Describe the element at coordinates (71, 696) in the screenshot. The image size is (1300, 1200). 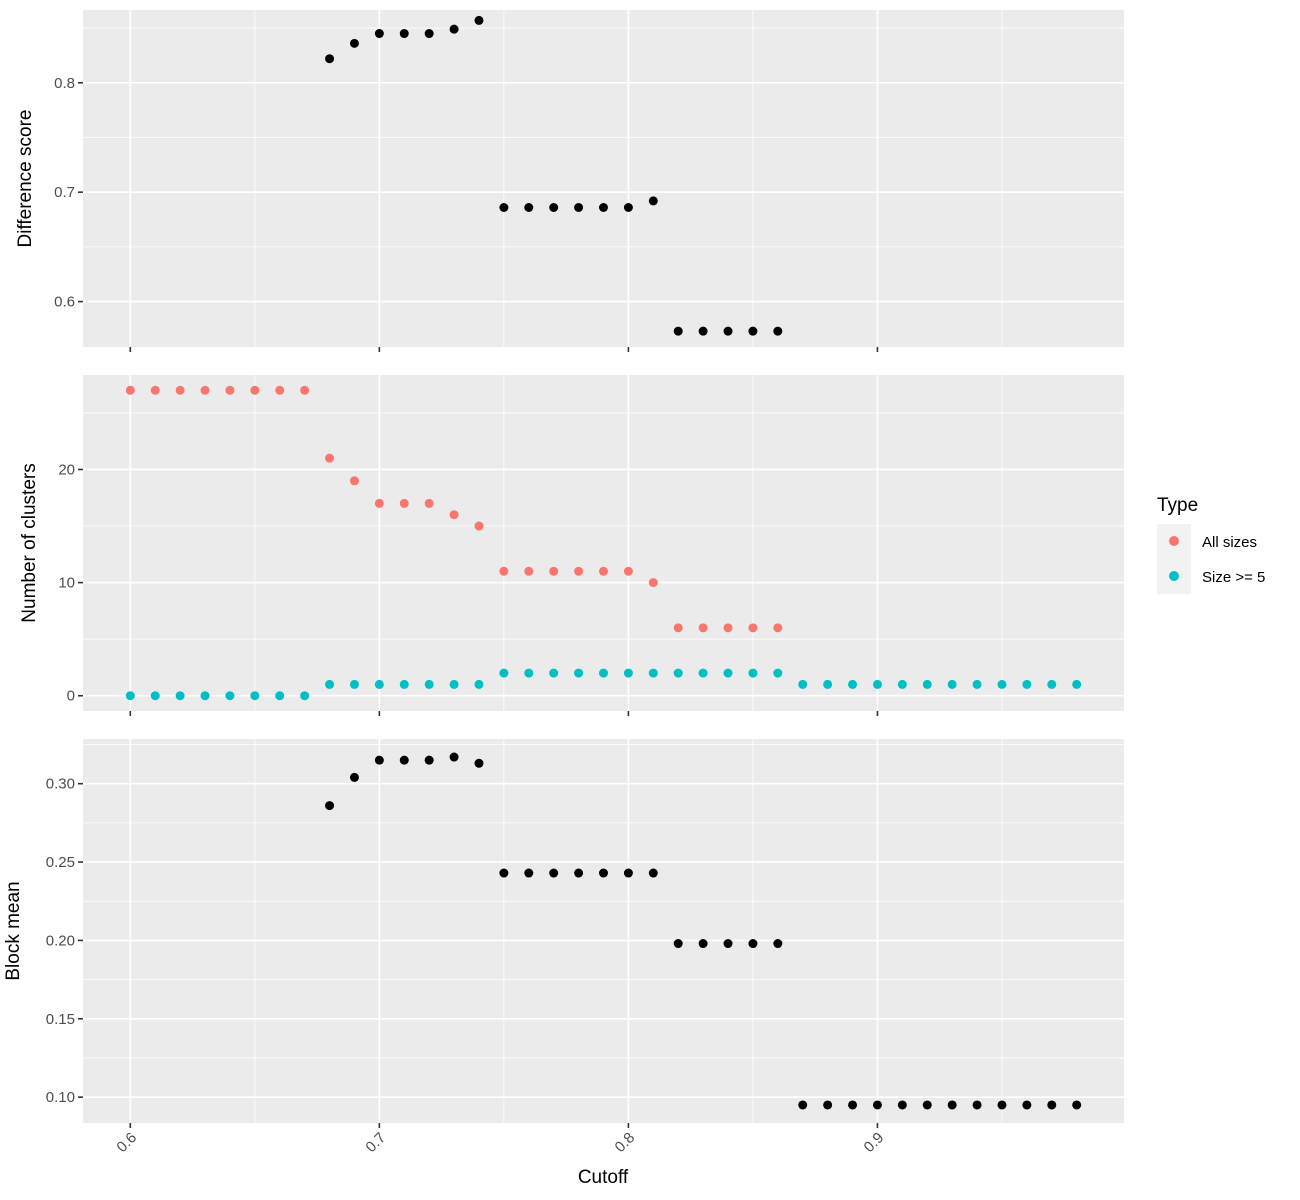
I see `y-tick-label: 0` at that location.